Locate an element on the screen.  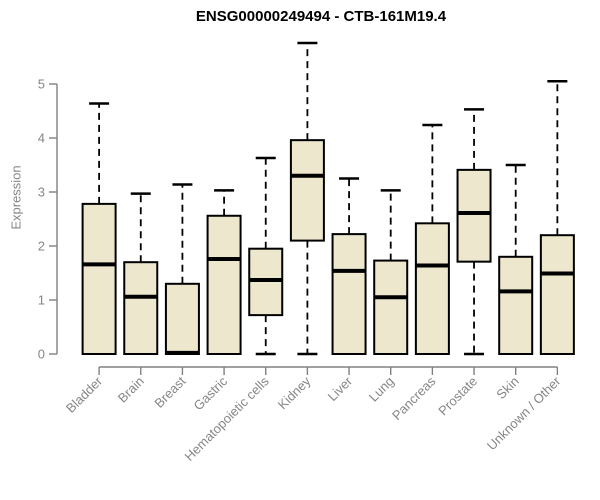
y-tick-label-4: 4 is located at coordinates (41, 138).